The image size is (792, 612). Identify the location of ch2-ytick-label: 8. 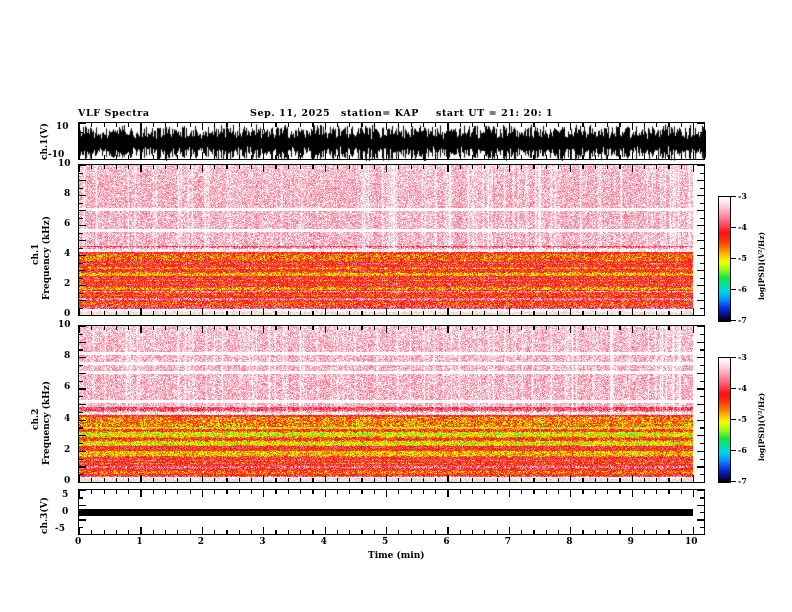
(67, 356).